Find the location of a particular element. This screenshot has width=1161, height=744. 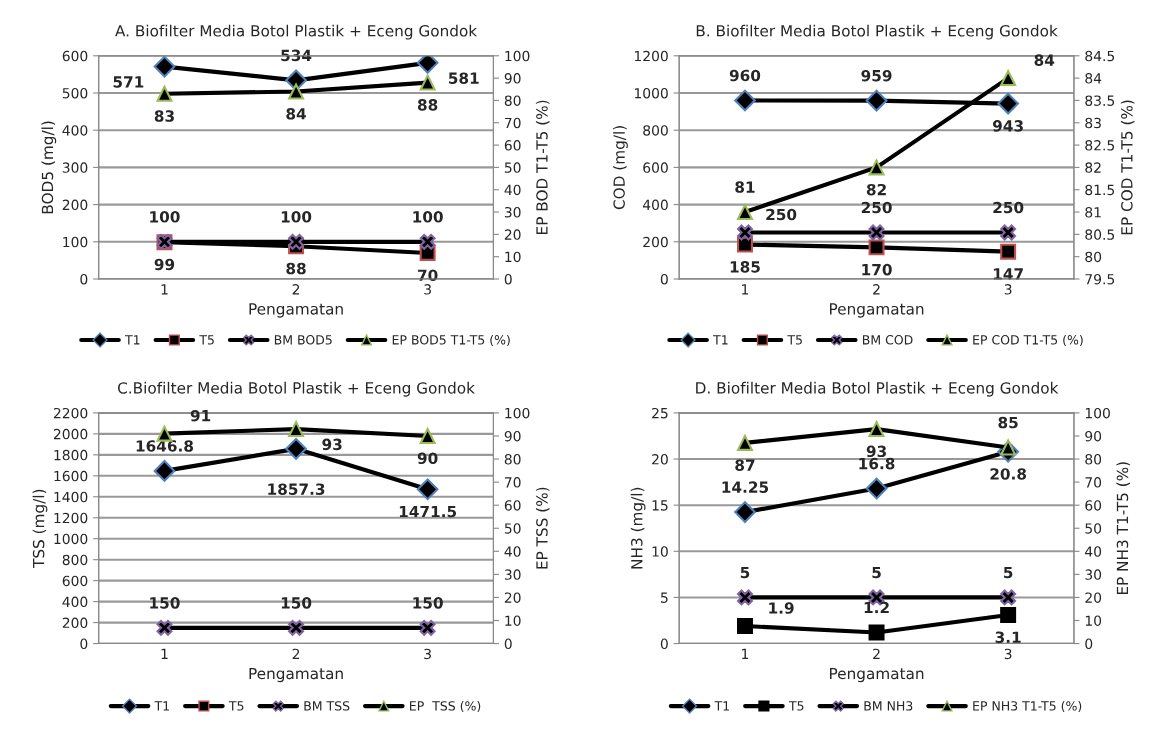

data-label: 943 is located at coordinates (1007, 126).